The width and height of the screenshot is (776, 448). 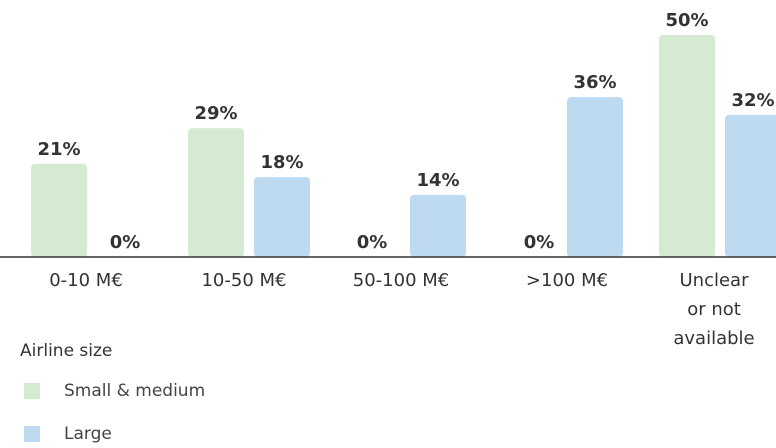 I want to click on bar-small-medium-10-50-m, so click(x=216, y=192).